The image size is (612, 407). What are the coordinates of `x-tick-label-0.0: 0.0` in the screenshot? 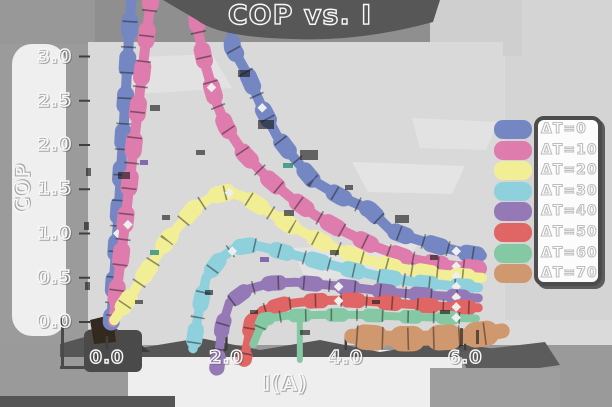 It's located at (107, 357).